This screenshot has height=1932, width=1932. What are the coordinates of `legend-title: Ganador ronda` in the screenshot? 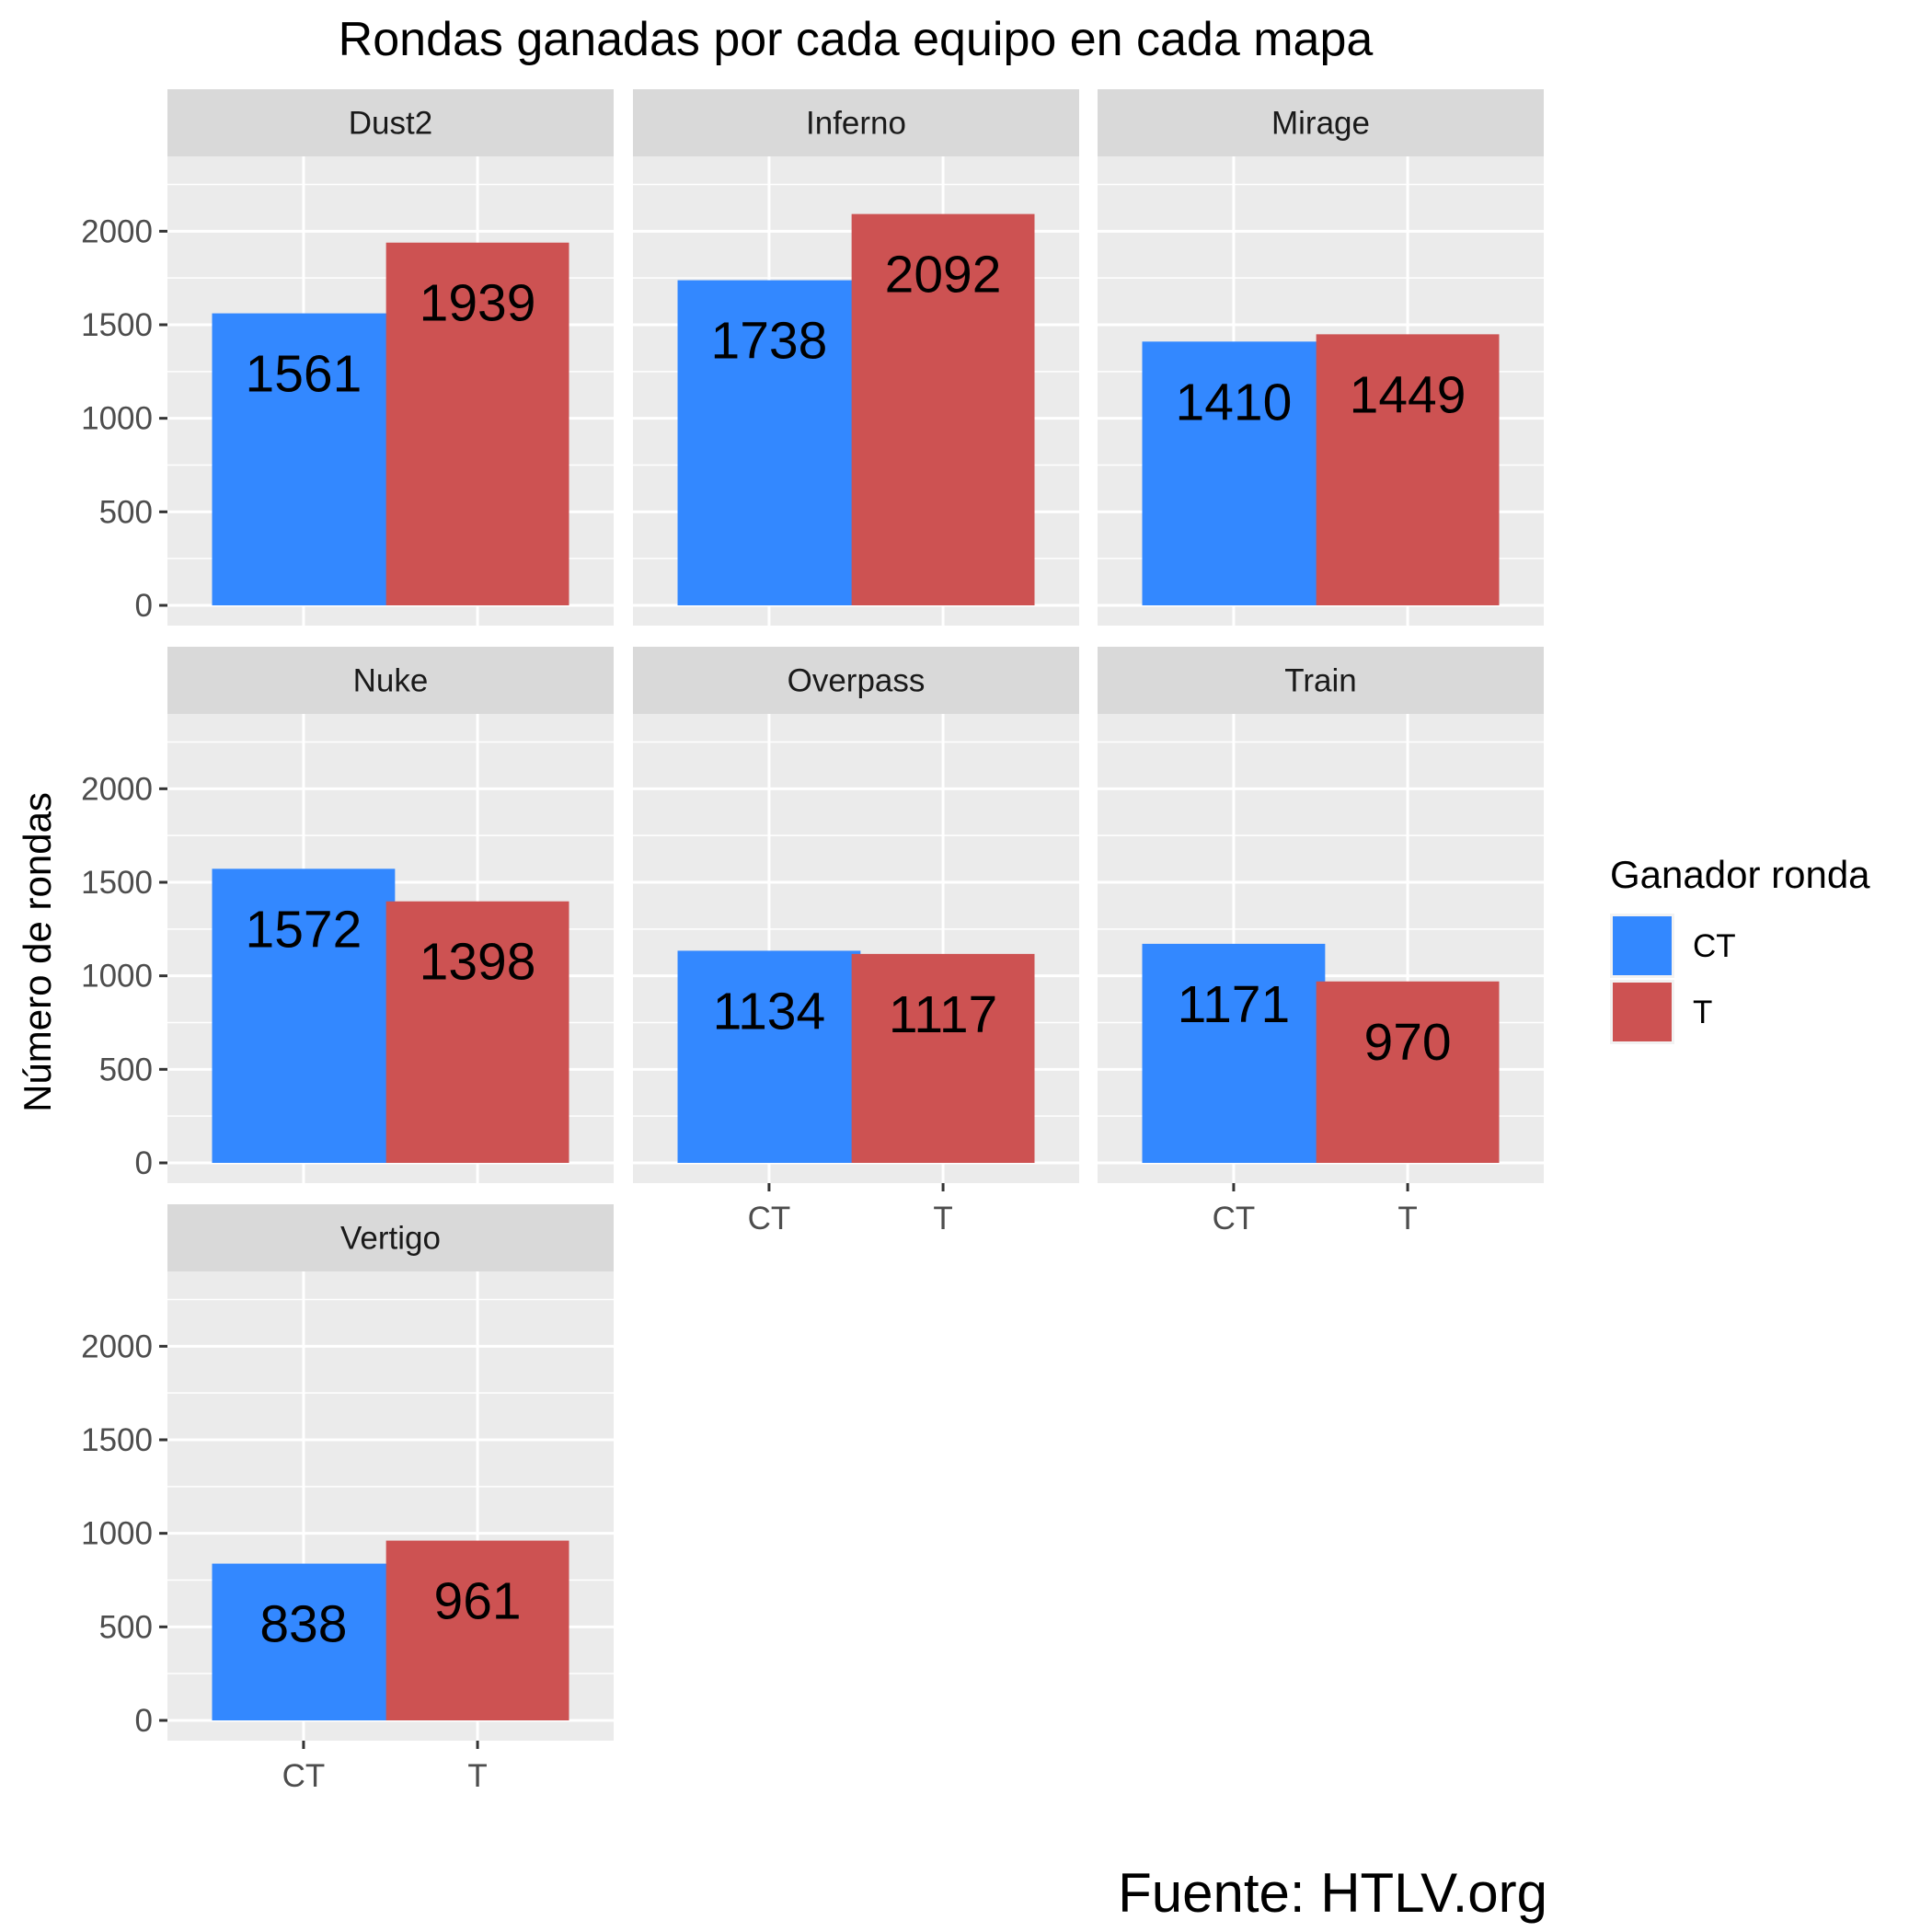 It's located at (1740, 874).